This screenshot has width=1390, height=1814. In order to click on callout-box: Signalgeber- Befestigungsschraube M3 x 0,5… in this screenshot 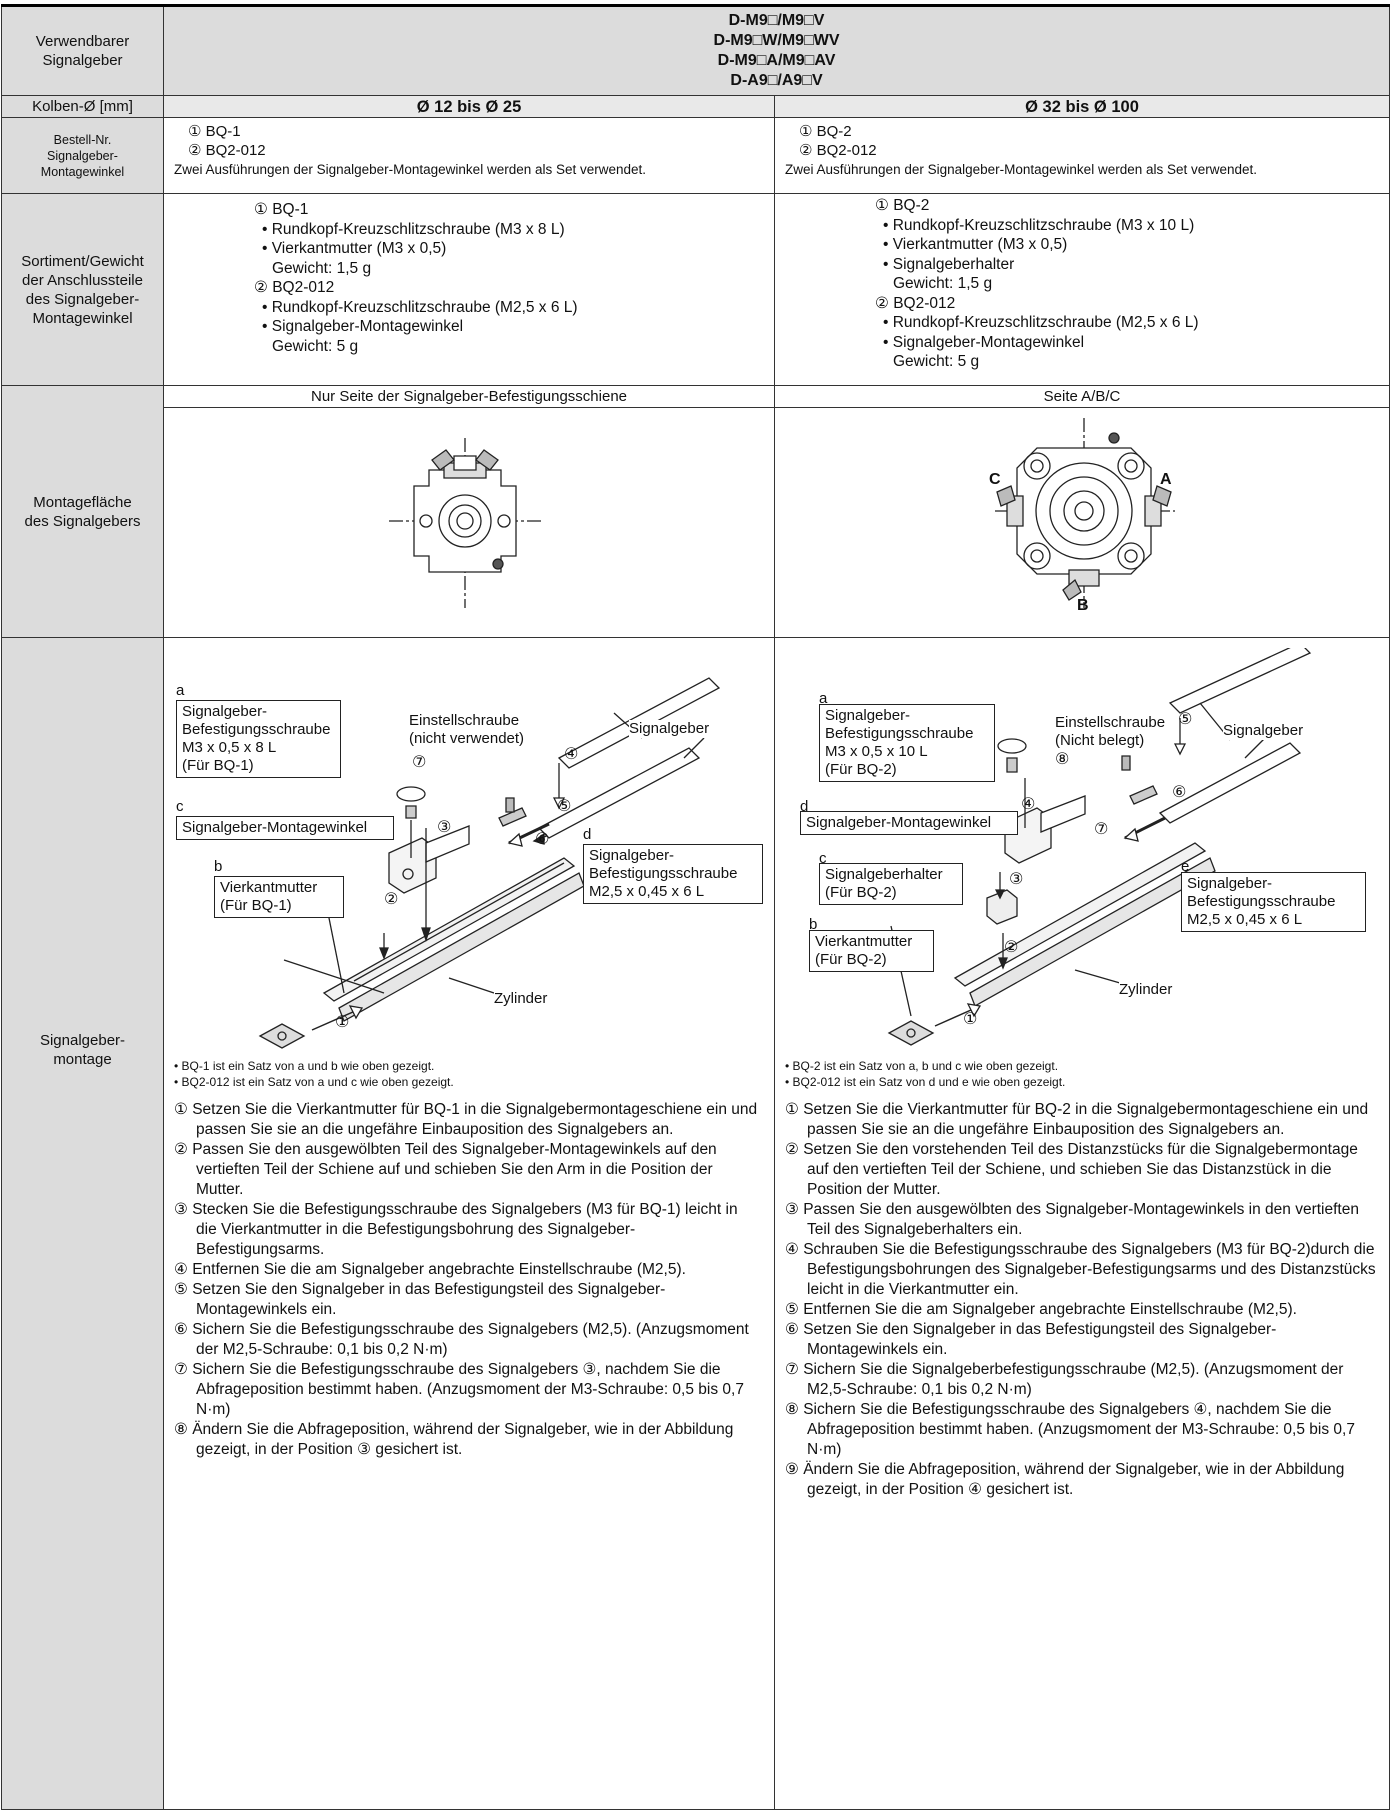, I will do `click(907, 743)`.